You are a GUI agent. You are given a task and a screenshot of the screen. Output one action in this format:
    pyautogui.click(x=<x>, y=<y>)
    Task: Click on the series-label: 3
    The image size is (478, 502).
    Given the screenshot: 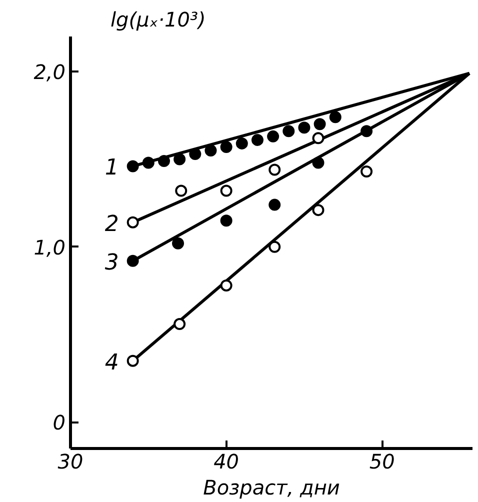 What is the action you would take?
    pyautogui.click(x=111, y=263)
    